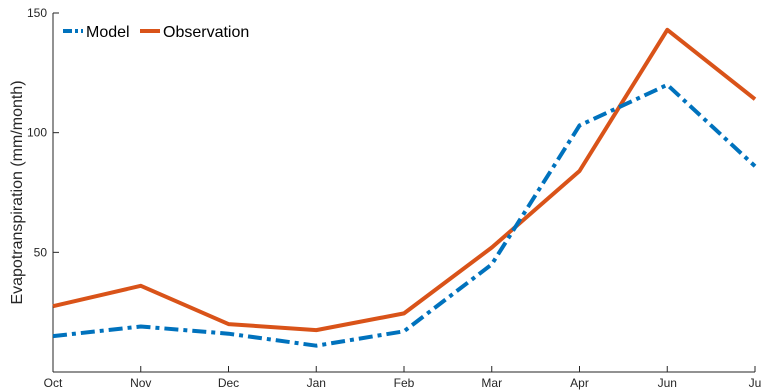  I want to click on x-tick-label: Mar, so click(491, 383).